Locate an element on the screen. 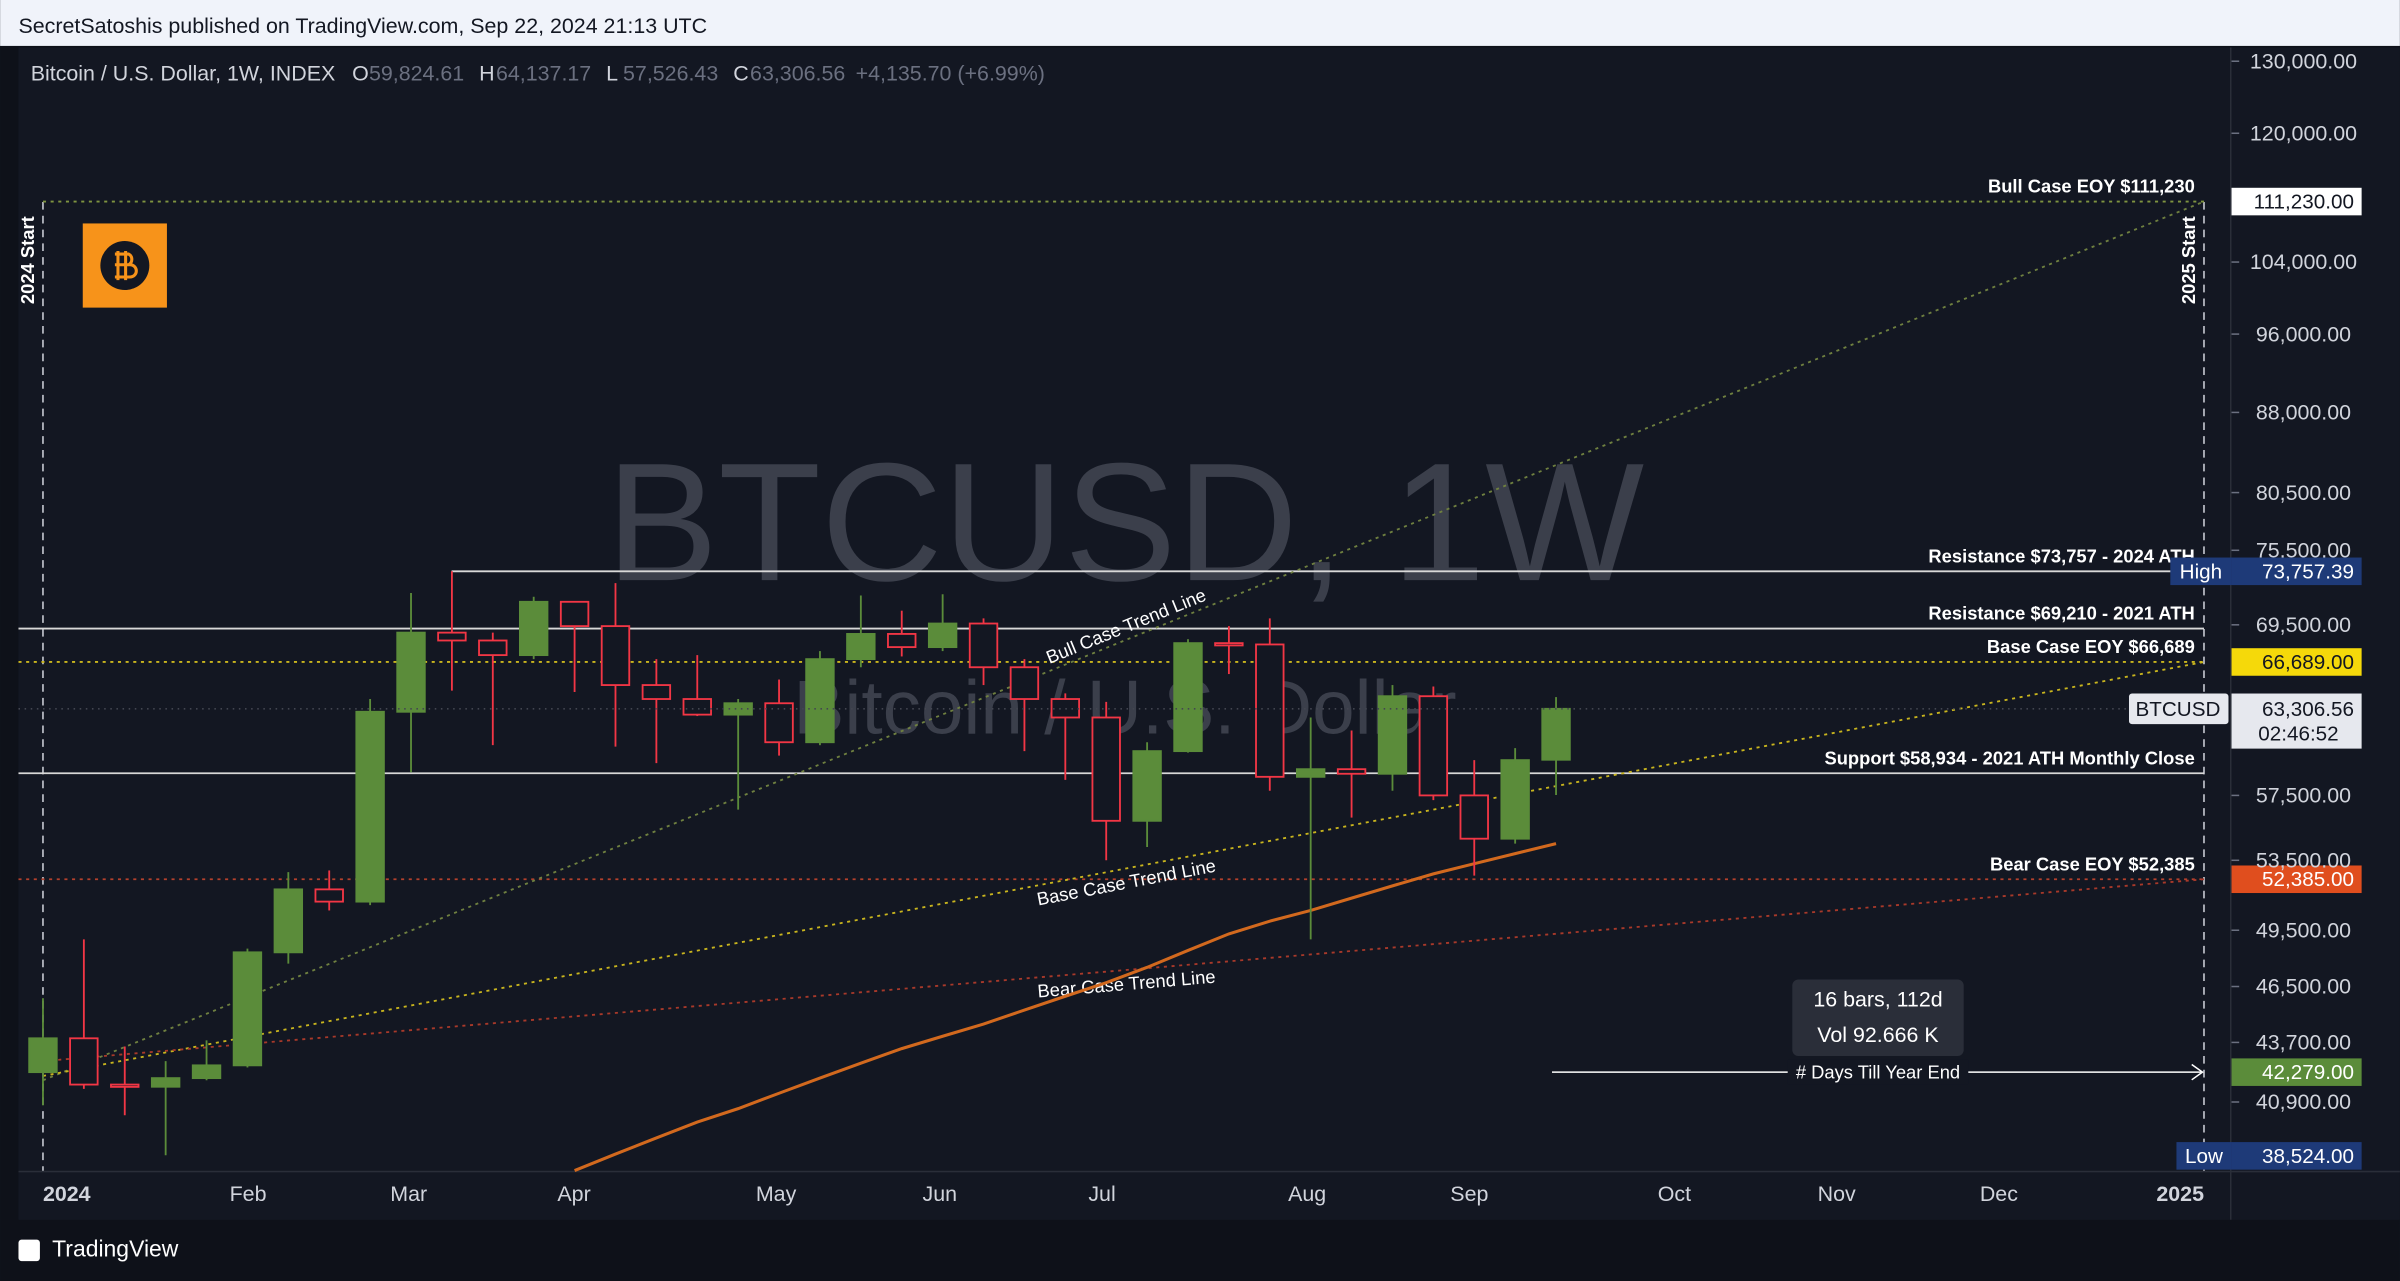 This screenshot has height=1281, width=2400. time-axis is located at coordinates (1124, 1196).